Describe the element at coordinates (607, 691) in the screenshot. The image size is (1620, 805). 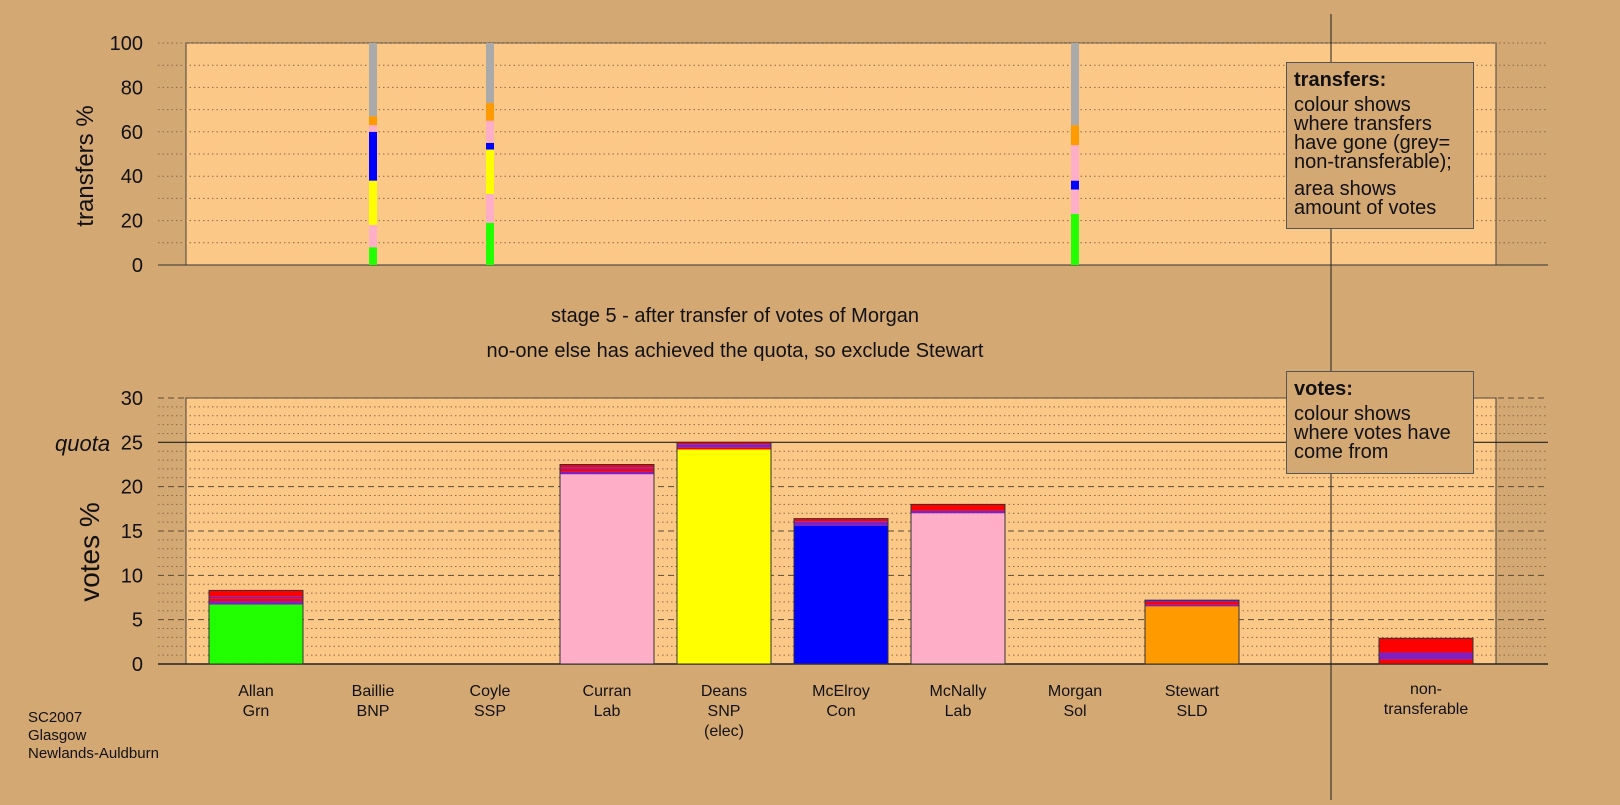
I see `candidate-name: Curran` at that location.